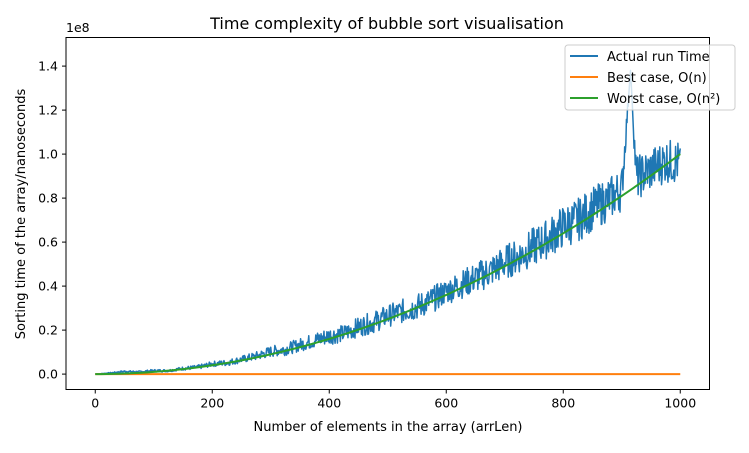  What do you see at coordinates (48, 198) in the screenshot?
I see `y-tick-label: 0.8` at bounding box center [48, 198].